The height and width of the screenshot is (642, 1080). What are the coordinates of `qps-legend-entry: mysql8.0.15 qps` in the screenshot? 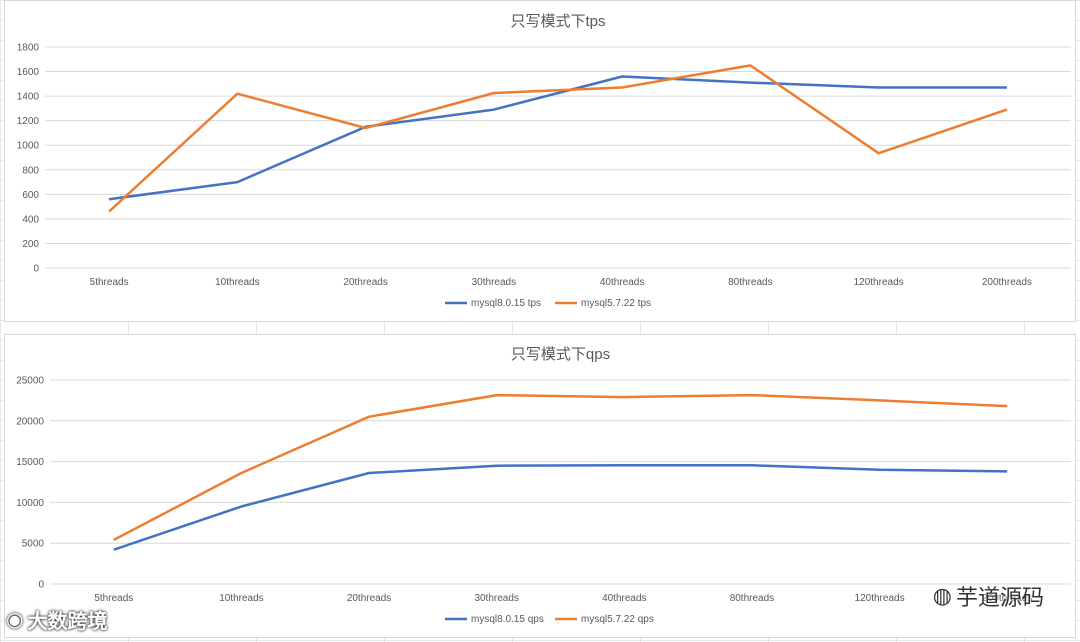 It's located at (507, 619).